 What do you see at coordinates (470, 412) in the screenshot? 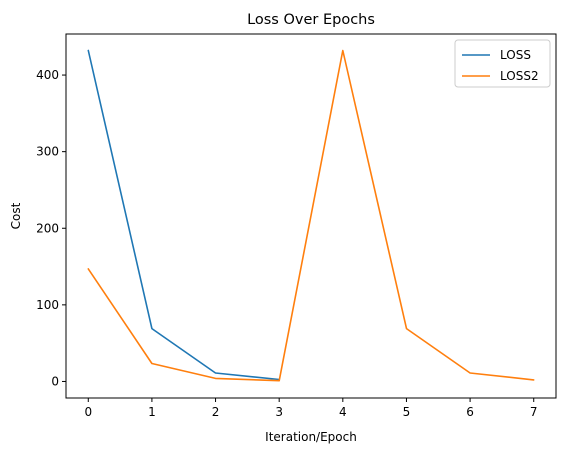
I see `x-tick-label: 6` at bounding box center [470, 412].